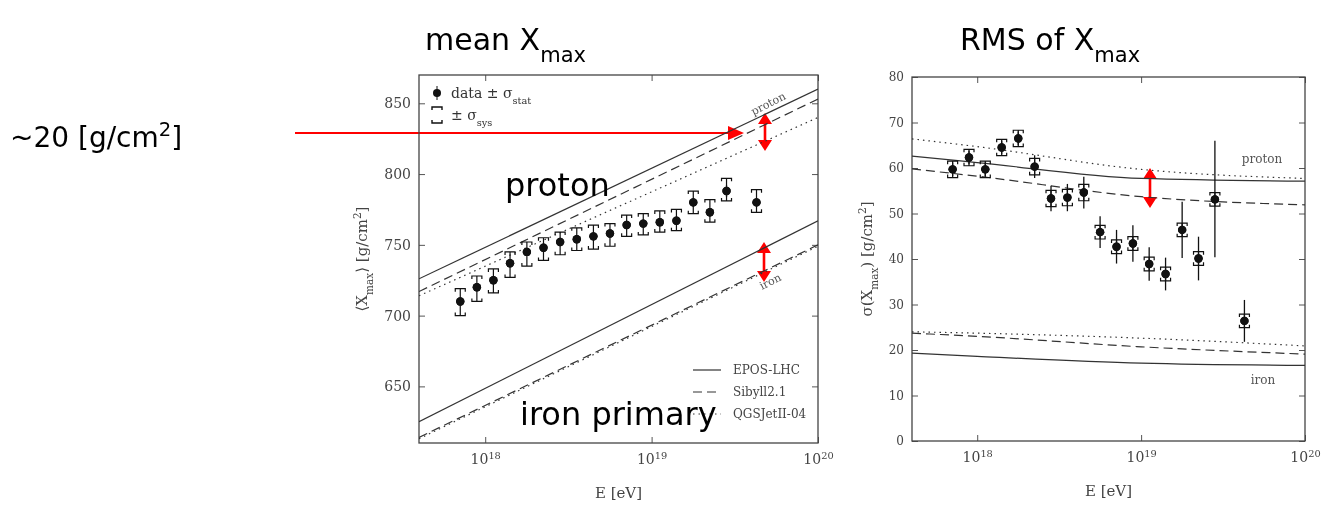 This screenshot has width=1324, height=508. I want to click on legend-label: QGSJetII-04, so click(770, 414).